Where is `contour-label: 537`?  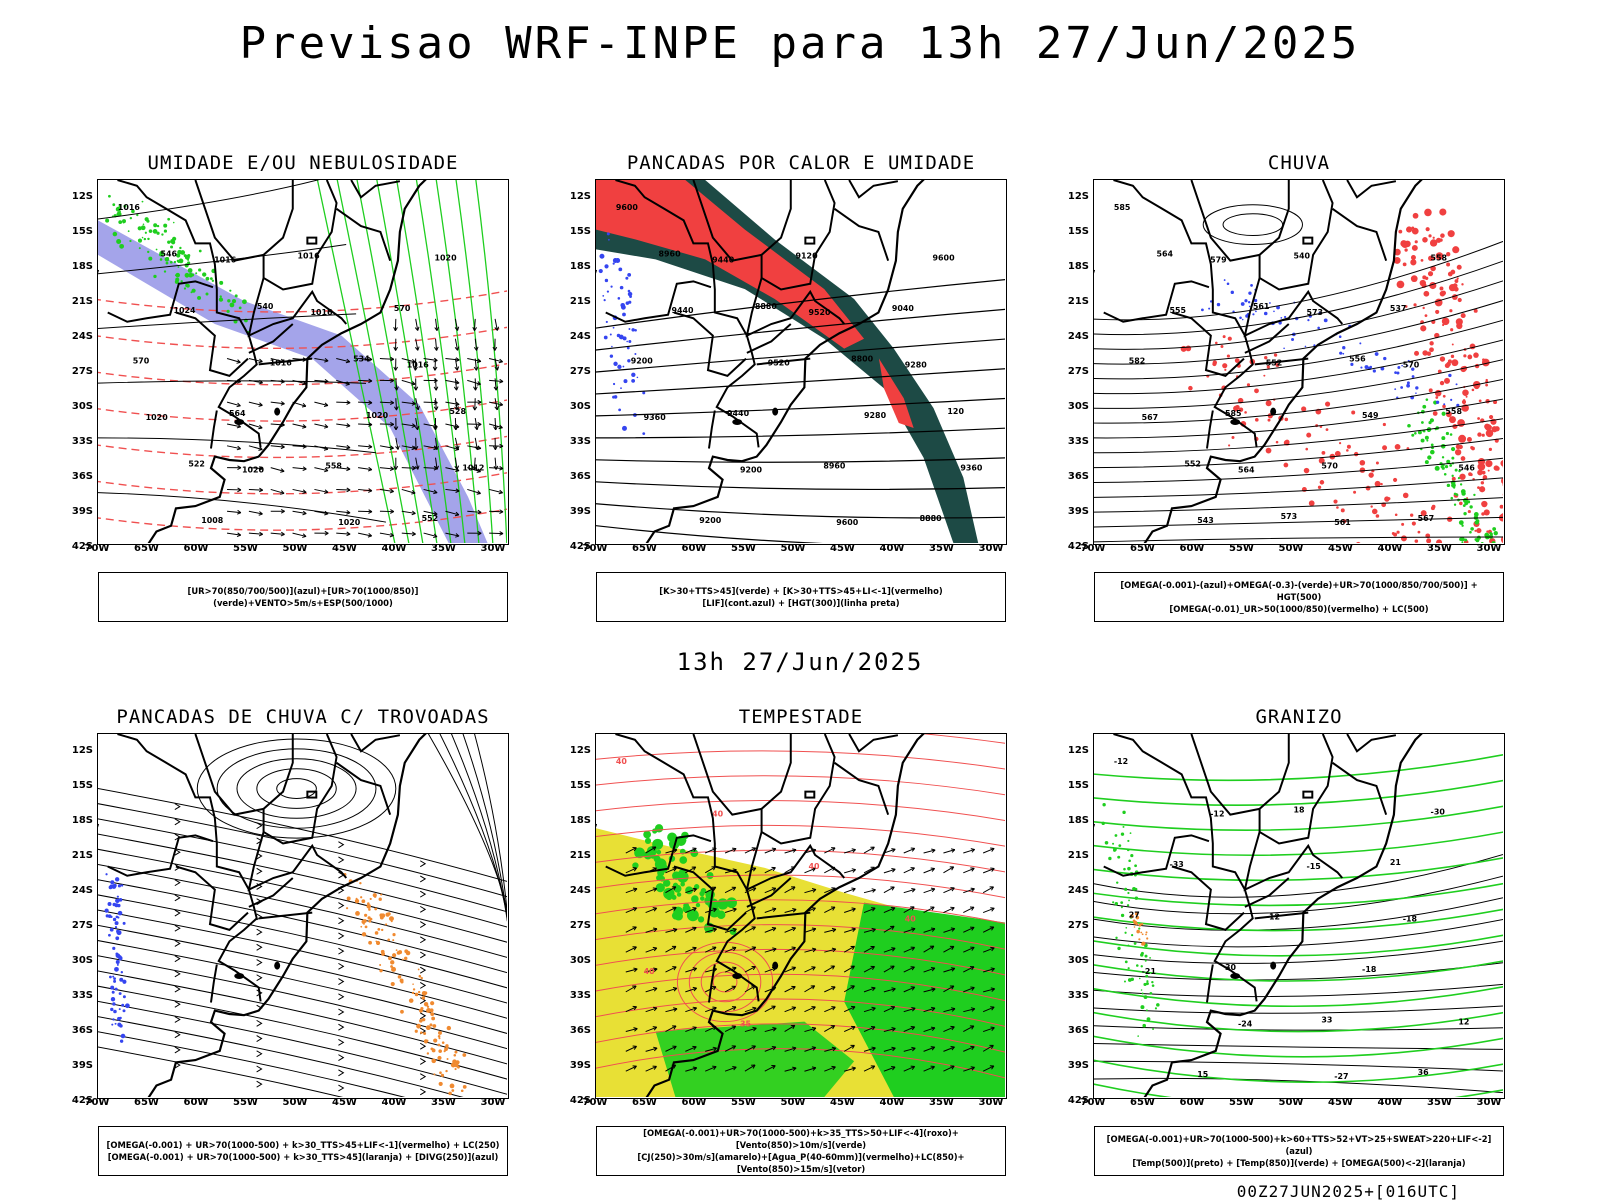 contour-label: 537 is located at coordinates (1398, 308).